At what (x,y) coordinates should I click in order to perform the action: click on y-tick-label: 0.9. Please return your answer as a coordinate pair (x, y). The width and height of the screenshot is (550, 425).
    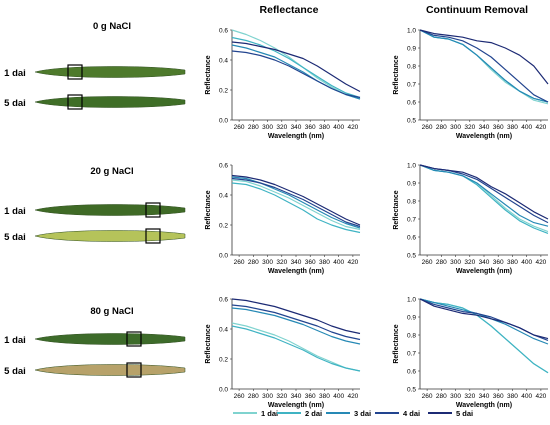
    Looking at the image, I should click on (411, 49).